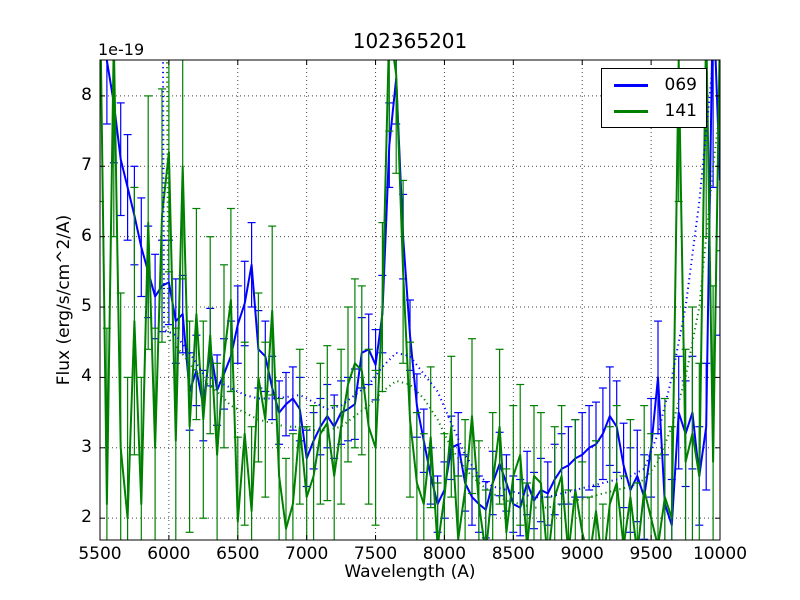 This screenshot has width=800, height=600. I want to click on y-tick-label: 8, so click(86, 94).